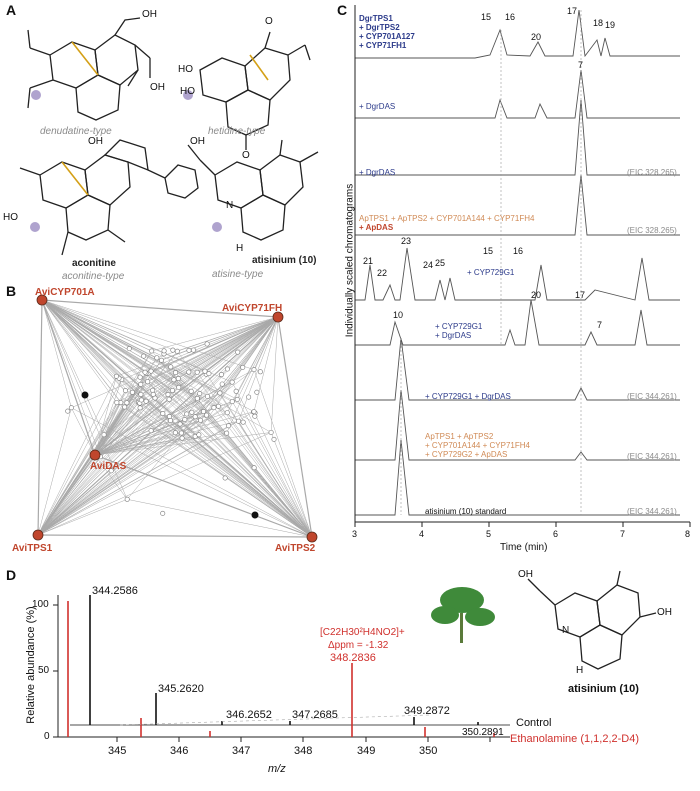 This screenshot has width=700, height=791. Describe the element at coordinates (376, 18) in the screenshot. I see `trace-1-line-1: DgrTPS1` at that location.